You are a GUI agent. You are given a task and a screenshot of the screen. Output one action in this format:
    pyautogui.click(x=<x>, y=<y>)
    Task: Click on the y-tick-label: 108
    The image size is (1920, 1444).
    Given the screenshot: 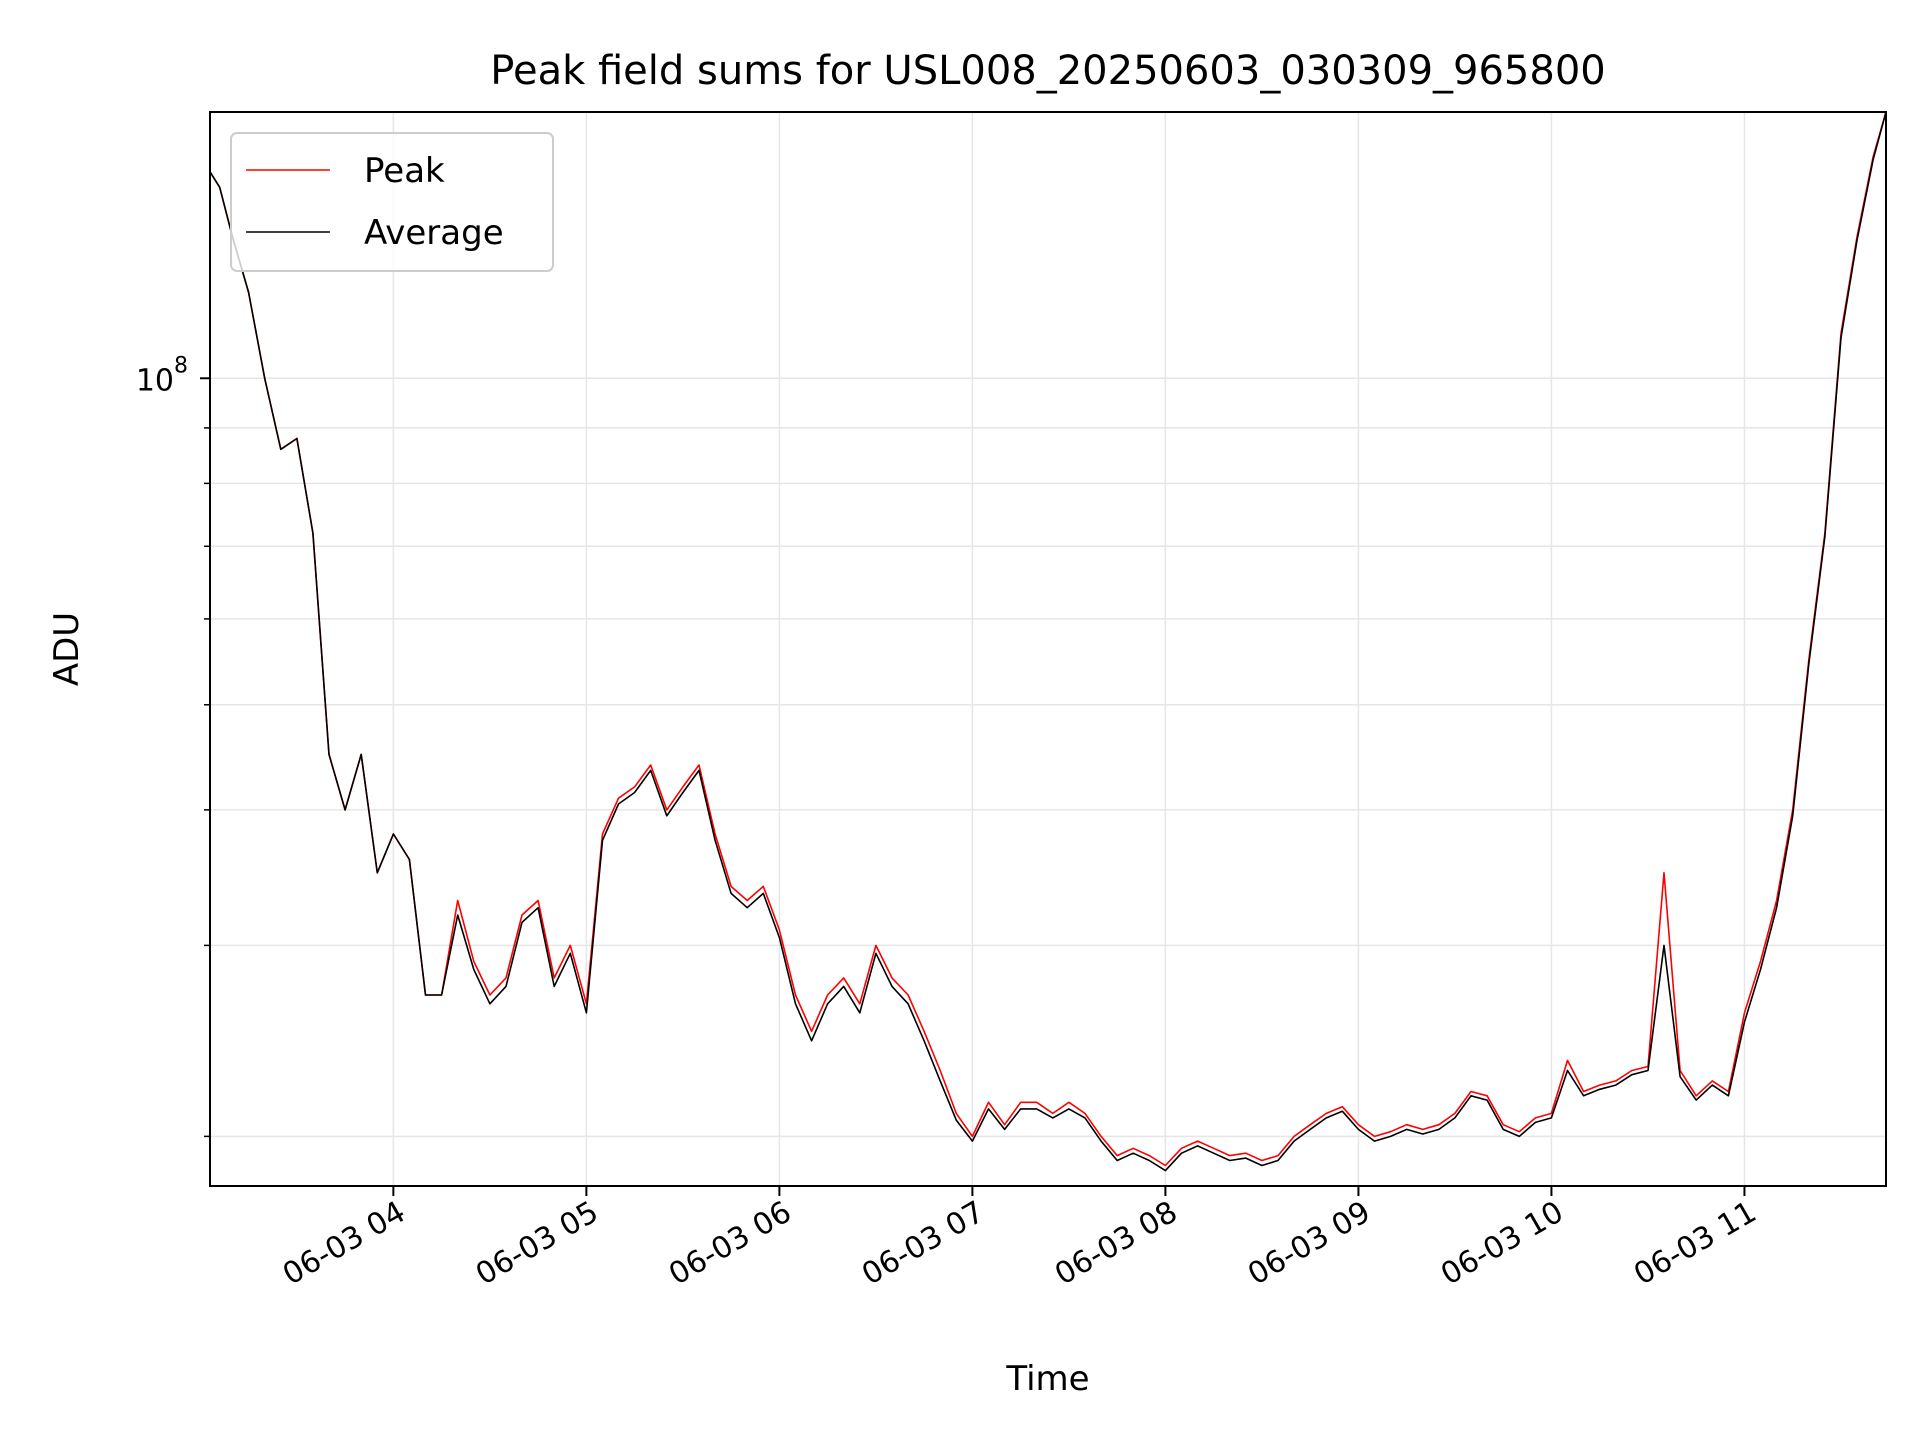 What is the action you would take?
    pyautogui.click(x=162, y=375)
    